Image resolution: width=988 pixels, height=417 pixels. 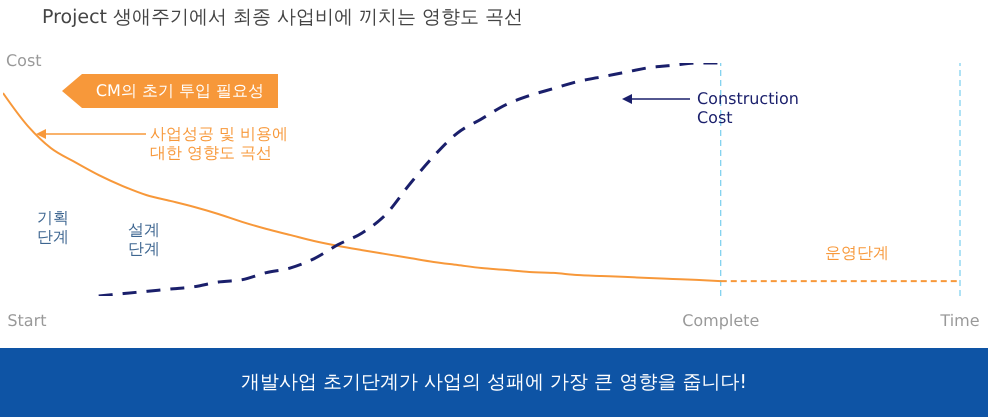 What do you see at coordinates (26, 320) in the screenshot?
I see `x-tick-label: Start` at bounding box center [26, 320].